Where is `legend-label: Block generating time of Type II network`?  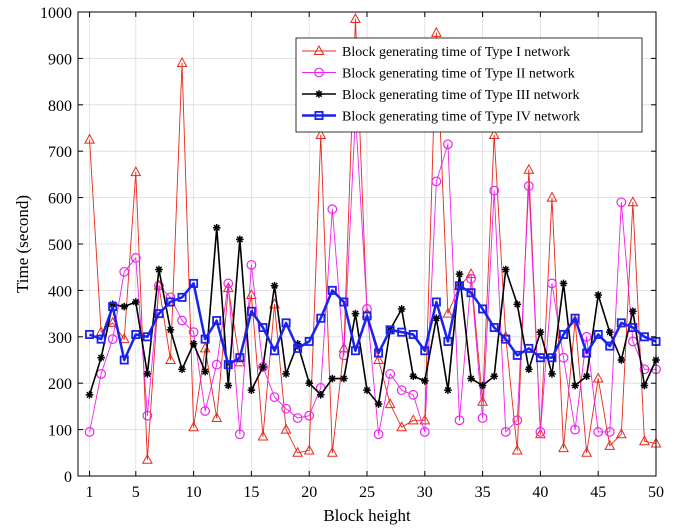
legend-label: Block generating time of Type II network is located at coordinates (458, 74).